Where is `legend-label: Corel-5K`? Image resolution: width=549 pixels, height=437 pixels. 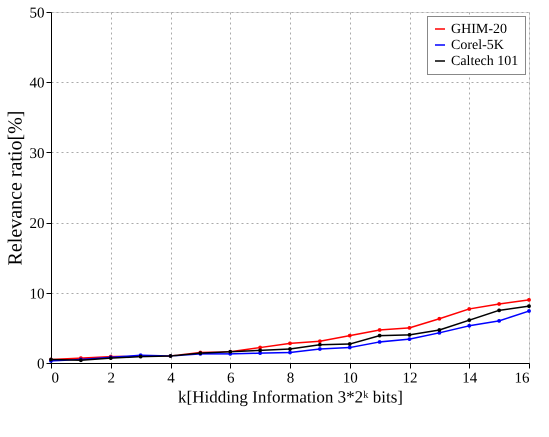
legend-label: Corel-5K is located at coordinates (477, 45).